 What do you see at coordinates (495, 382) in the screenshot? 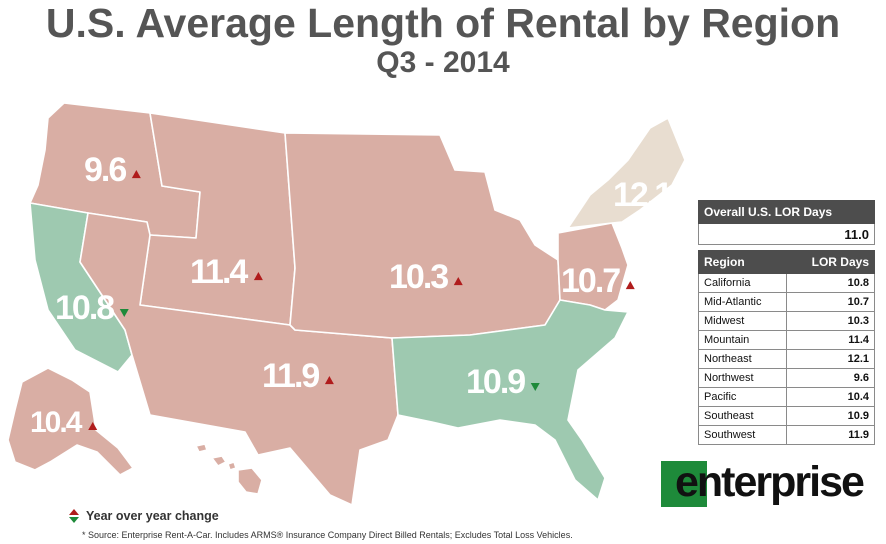
I see `value-label-southeast: 10.9` at bounding box center [495, 382].